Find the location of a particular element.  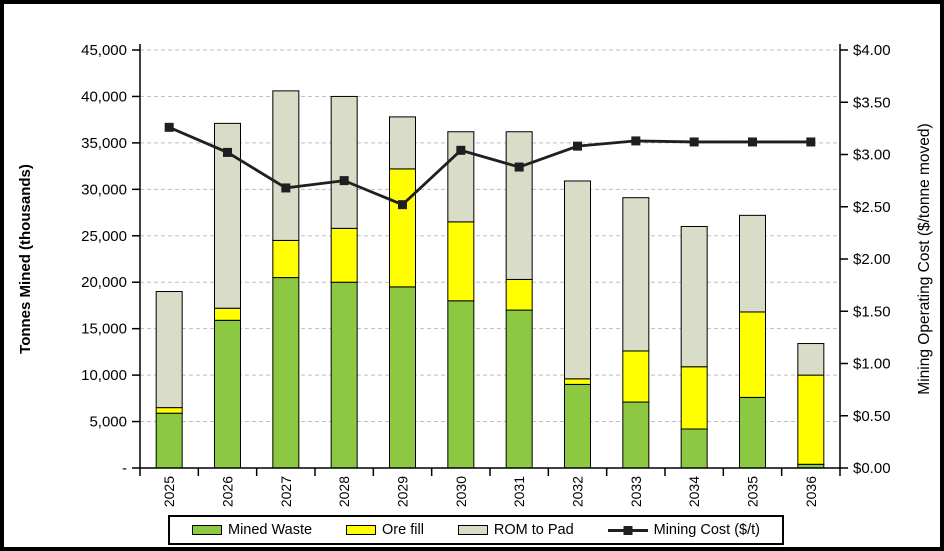

x-category-label: 2026 is located at coordinates (228, 491).